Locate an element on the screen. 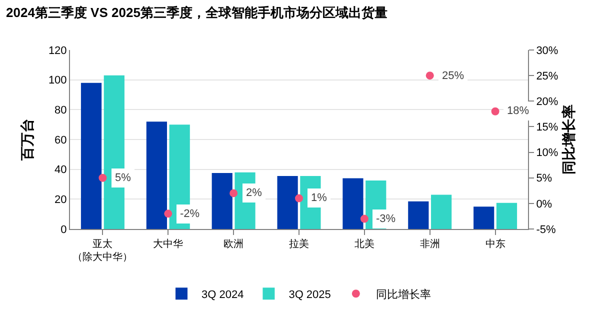 This screenshot has width=603, height=320. y-tick-label: 0 is located at coordinates (63, 230).